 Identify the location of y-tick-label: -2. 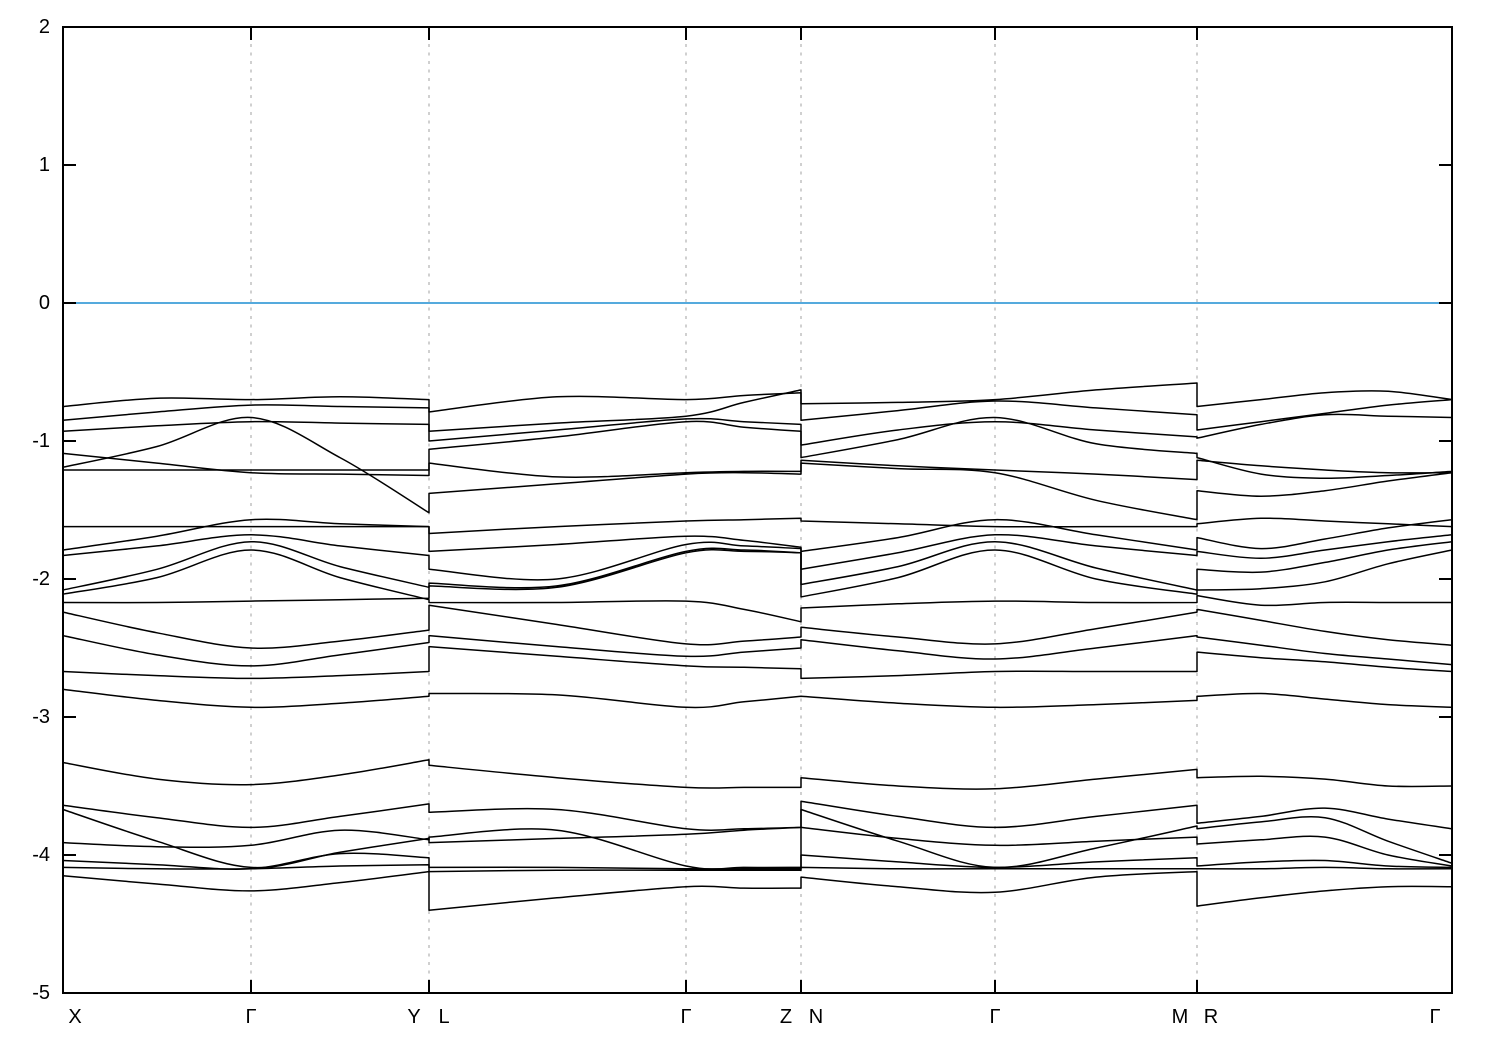
(41, 579).